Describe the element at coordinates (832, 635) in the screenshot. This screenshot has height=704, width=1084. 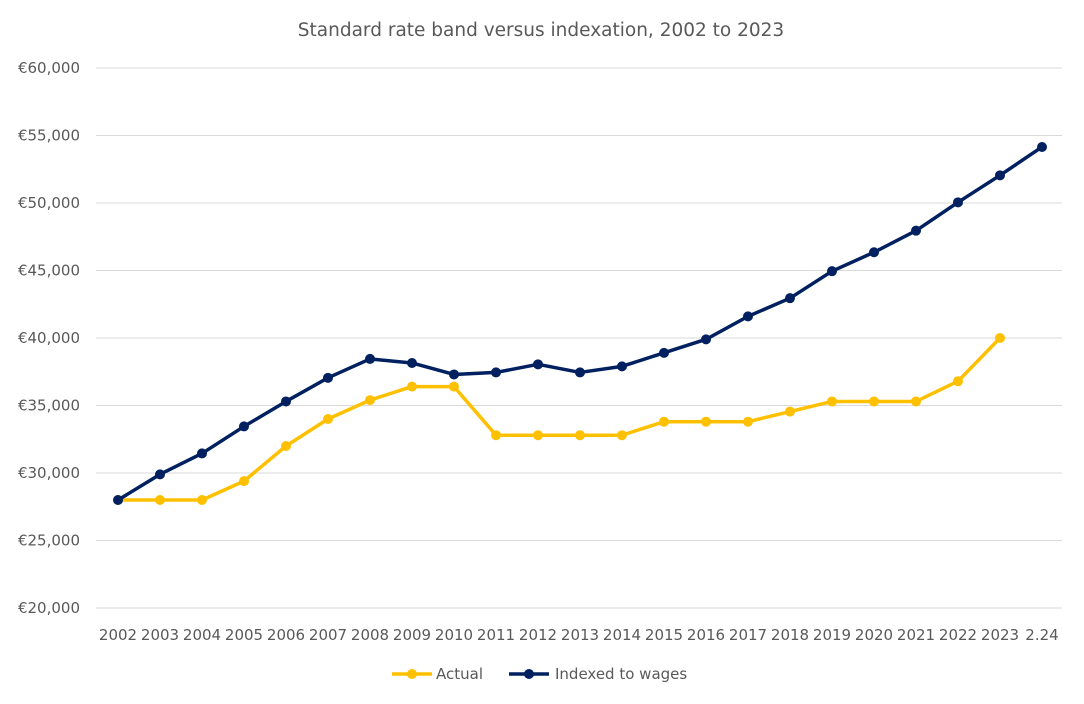
I see `x-tick-label: 2019` at that location.